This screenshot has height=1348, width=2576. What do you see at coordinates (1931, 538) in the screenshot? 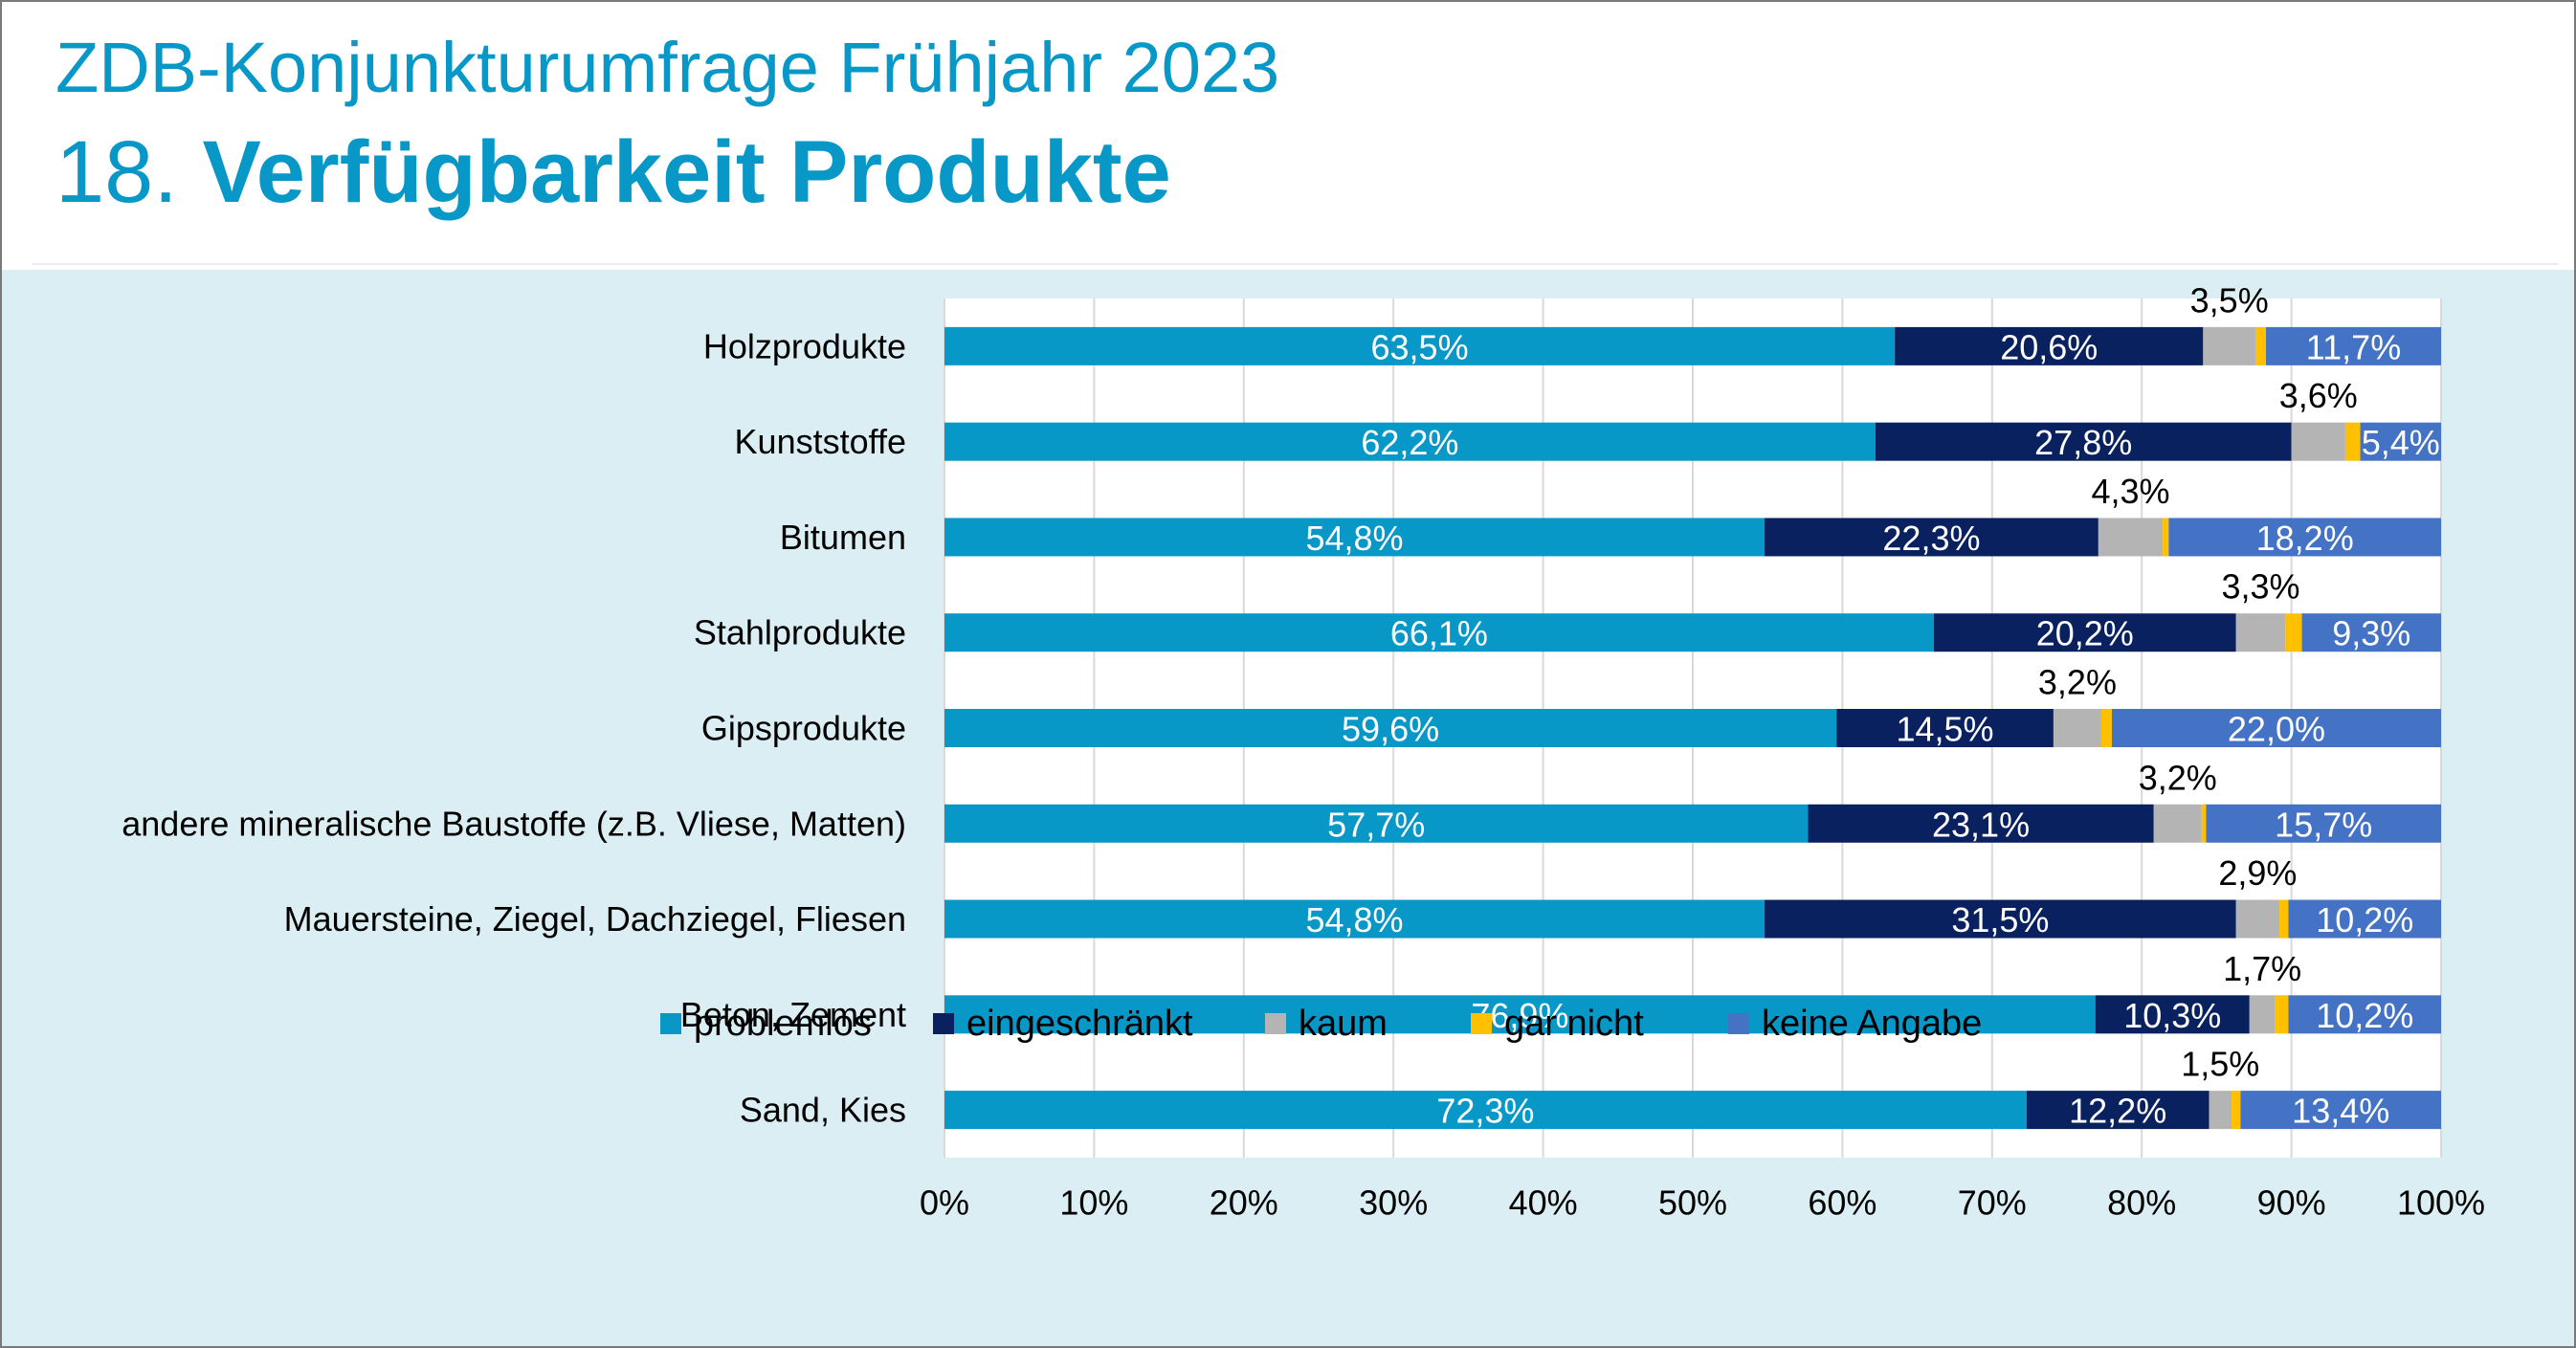
I see `data-label: 22,3%` at bounding box center [1931, 538].